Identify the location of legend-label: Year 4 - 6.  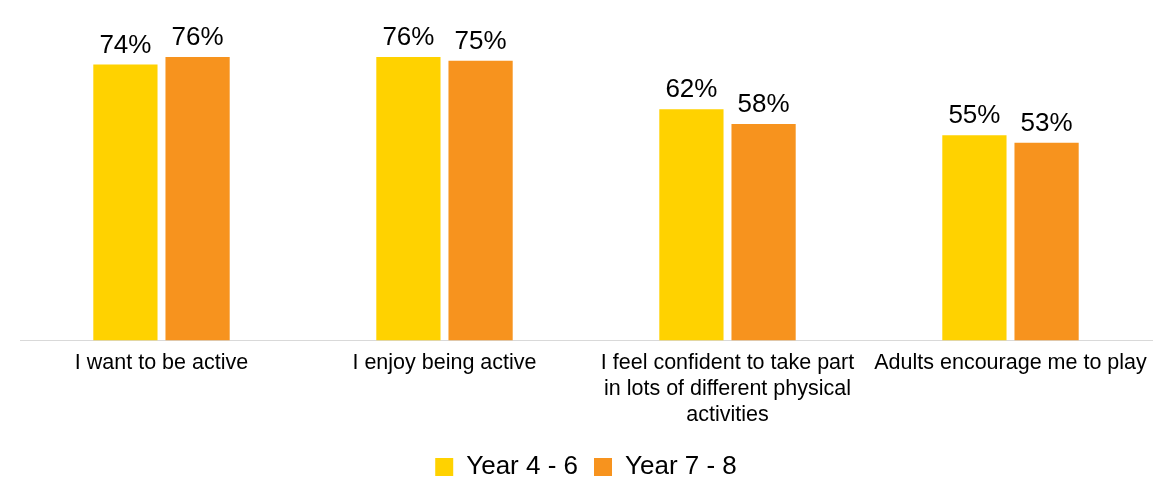
(522, 465).